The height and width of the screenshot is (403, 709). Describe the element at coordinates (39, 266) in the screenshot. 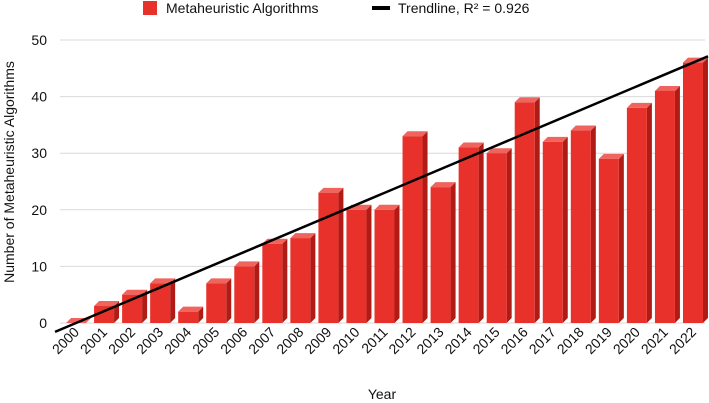

I see `y-tick-label: 10` at that location.